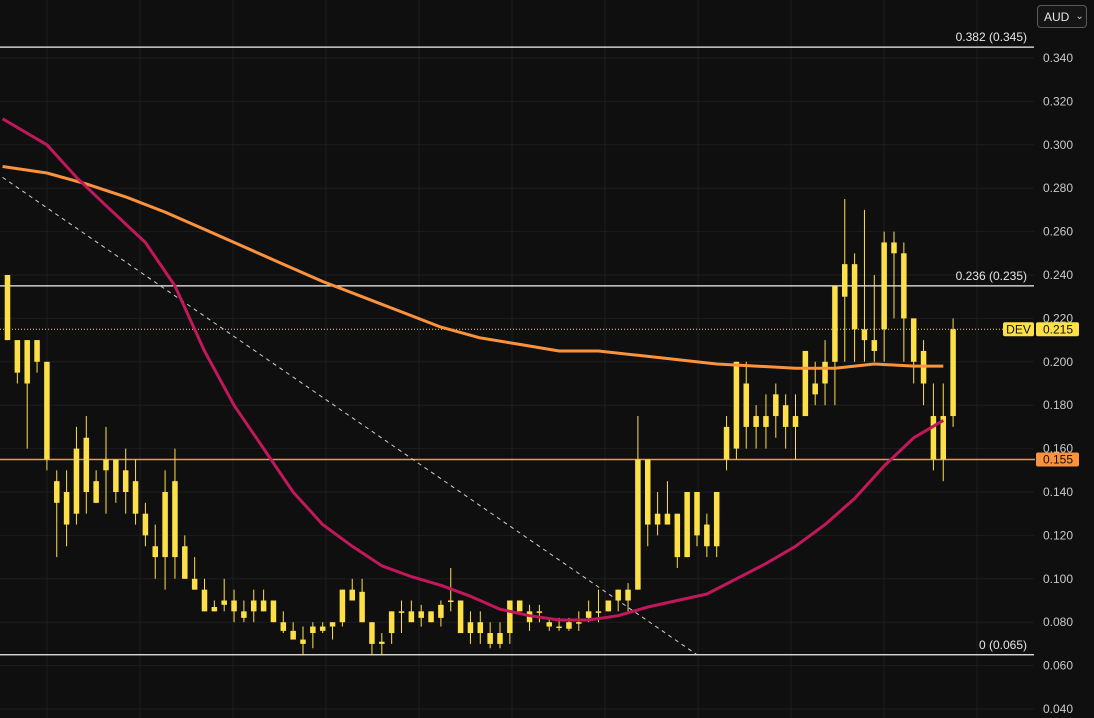 Image resolution: width=1094 pixels, height=718 pixels. What do you see at coordinates (1058, 405) in the screenshot?
I see `y-tick-label: 0.180` at bounding box center [1058, 405].